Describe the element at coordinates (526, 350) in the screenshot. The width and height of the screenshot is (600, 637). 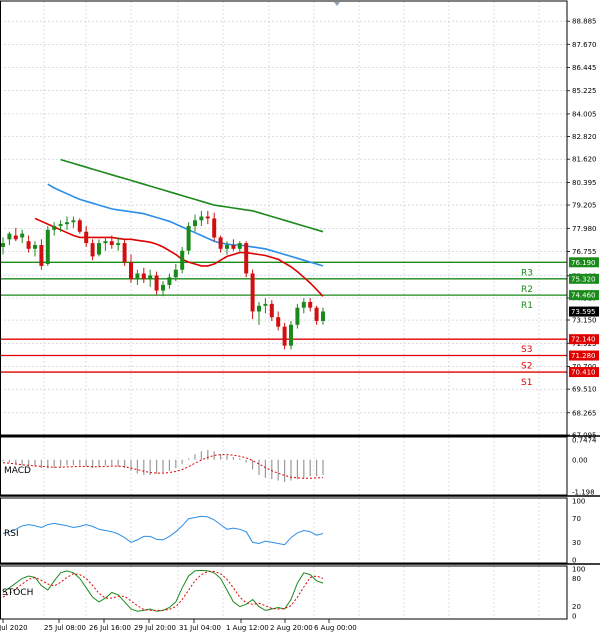
I see `support-label: S3` at that location.